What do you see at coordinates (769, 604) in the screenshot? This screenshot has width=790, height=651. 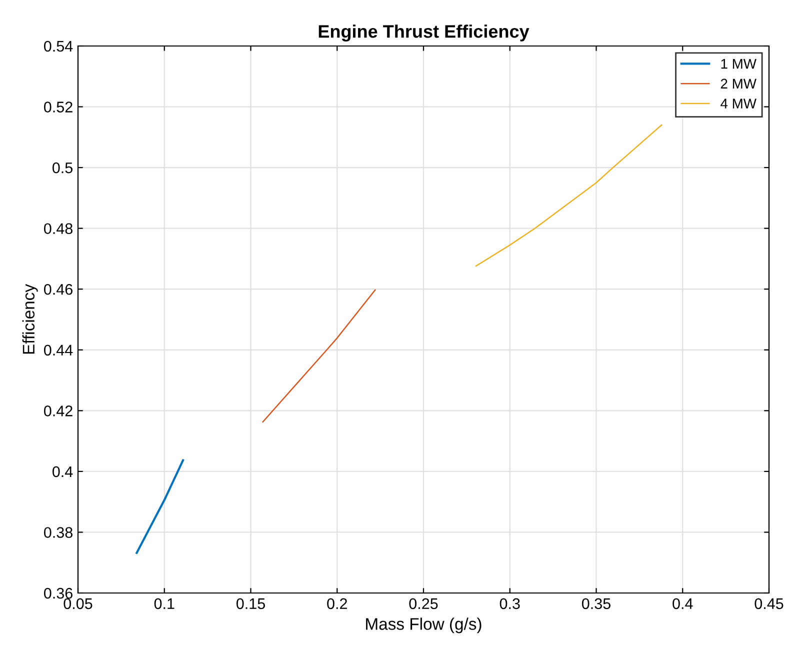 I see `x-tick-label: 0.45` at bounding box center [769, 604].